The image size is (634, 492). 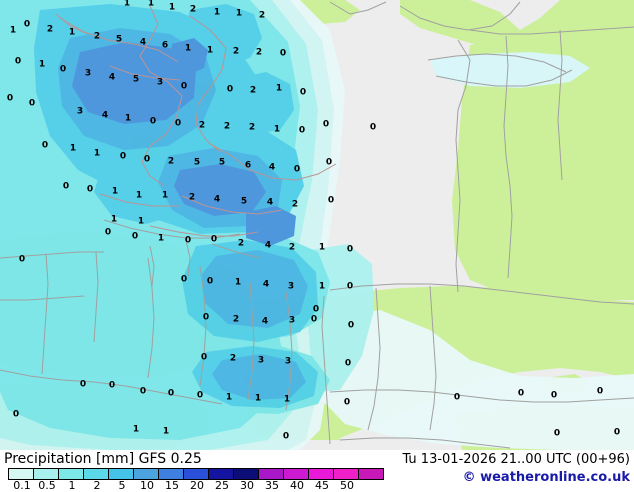 I want to click on colorbar-tick-15: 15, so click(x=172, y=485).